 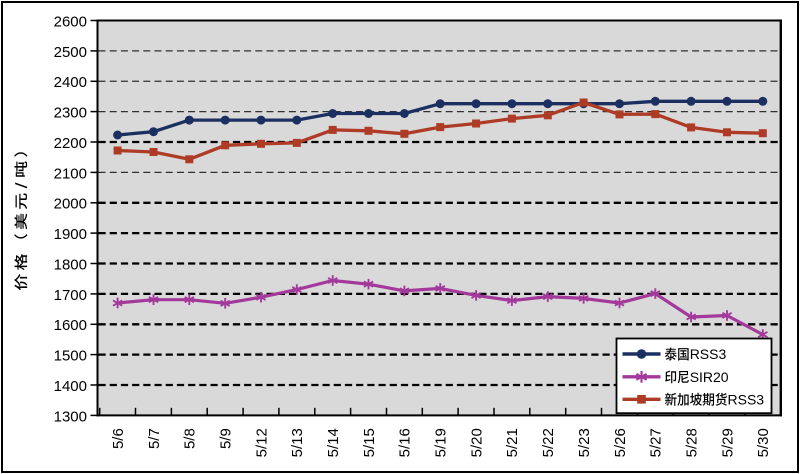 What do you see at coordinates (70, 82) in the screenshot?
I see `svg-text: 2400` at bounding box center [70, 82].